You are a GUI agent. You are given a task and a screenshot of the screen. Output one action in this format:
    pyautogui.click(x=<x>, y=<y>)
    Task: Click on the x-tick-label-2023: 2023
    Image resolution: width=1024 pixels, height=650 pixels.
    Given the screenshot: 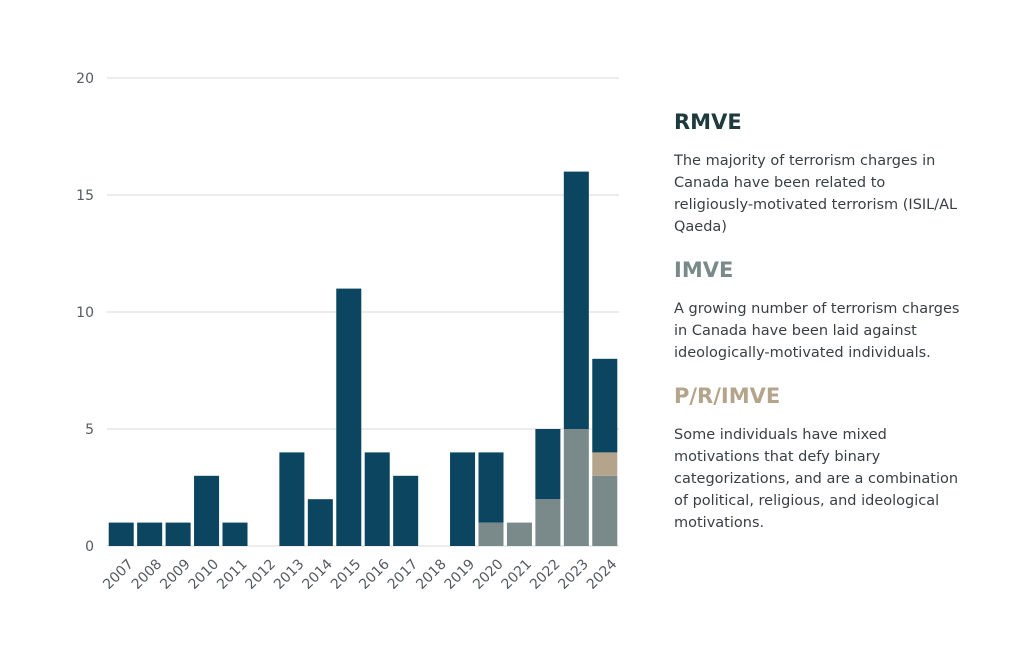 What is the action you would take?
    pyautogui.click(x=573, y=574)
    